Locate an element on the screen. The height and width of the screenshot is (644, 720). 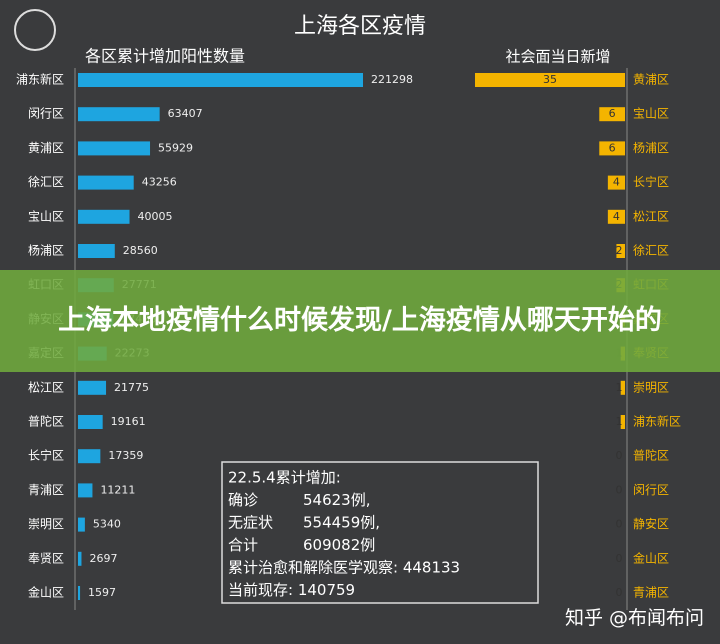
value-label: 35 is located at coordinates (550, 79).